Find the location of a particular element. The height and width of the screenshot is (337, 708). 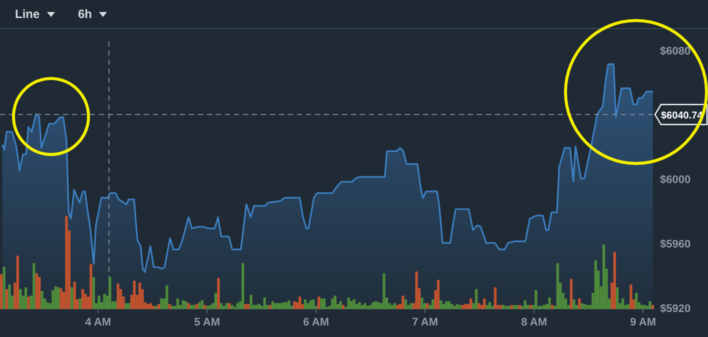

x-tick-label: 5 AM is located at coordinates (207, 322).